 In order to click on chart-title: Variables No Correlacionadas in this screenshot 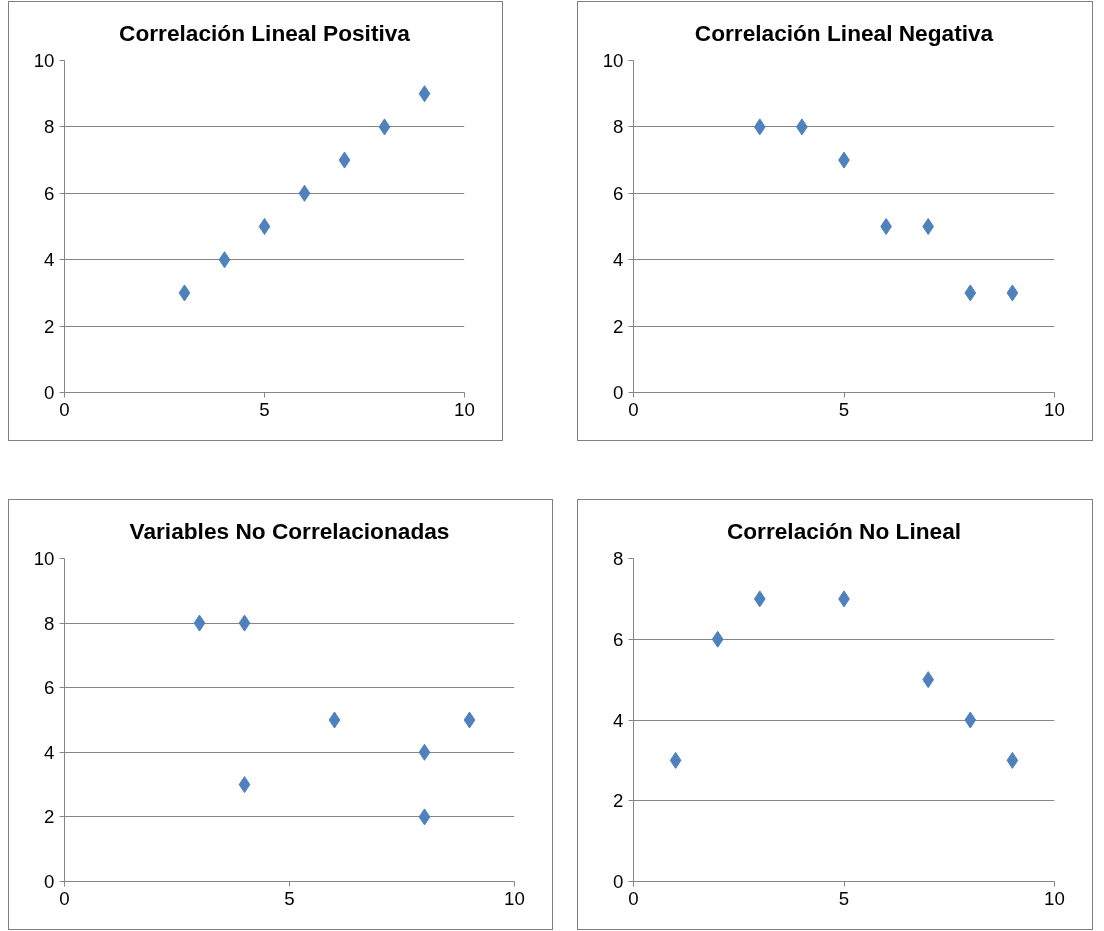, I will do `click(289, 530)`.